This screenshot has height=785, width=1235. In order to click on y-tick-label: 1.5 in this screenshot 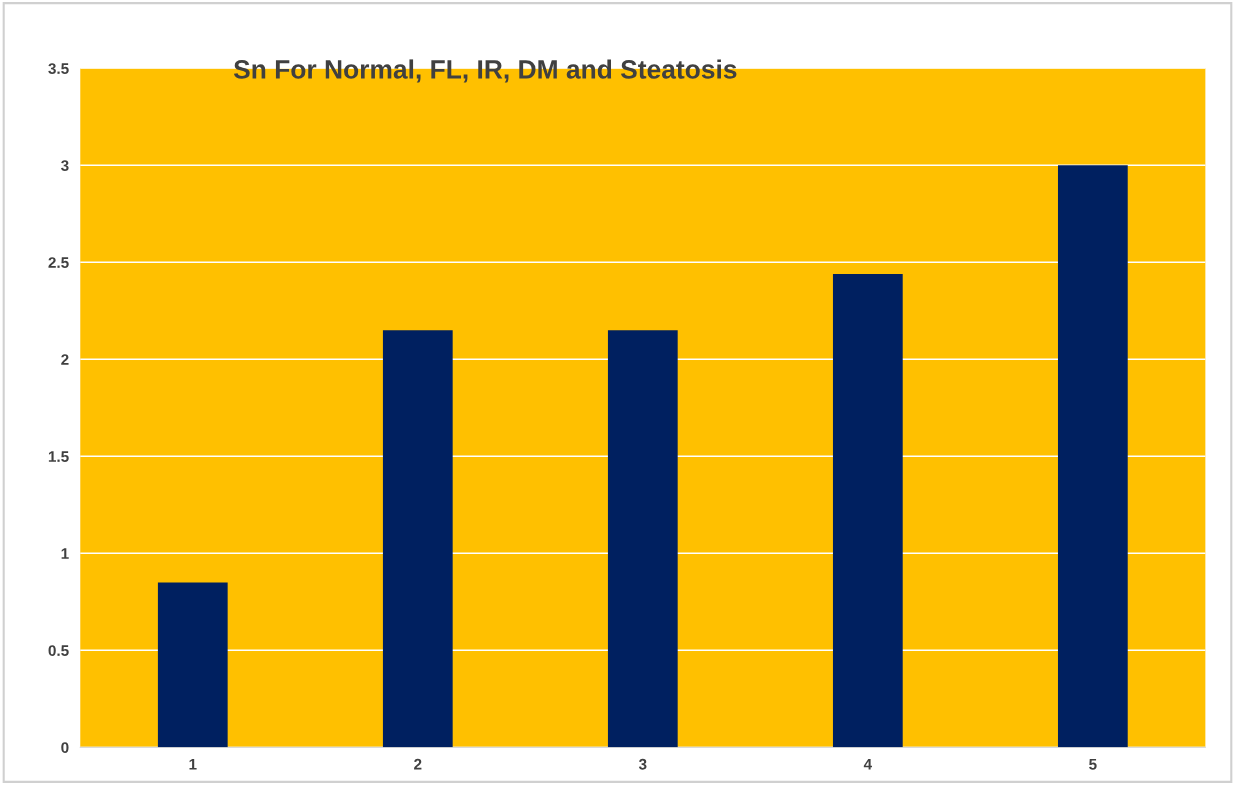, I will do `click(58, 456)`.